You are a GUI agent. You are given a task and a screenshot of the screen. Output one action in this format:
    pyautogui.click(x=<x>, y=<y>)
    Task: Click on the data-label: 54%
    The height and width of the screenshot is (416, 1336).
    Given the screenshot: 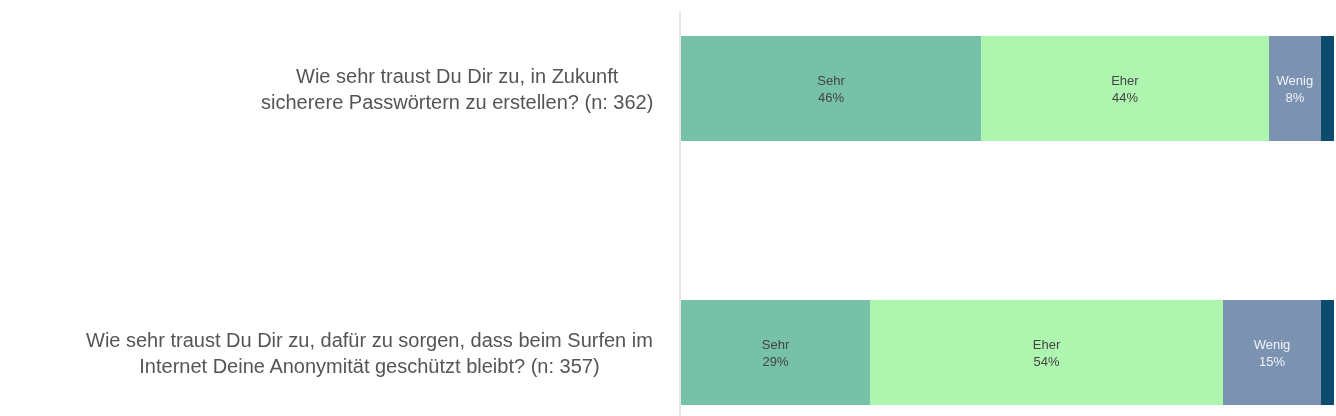 What is the action you would take?
    pyautogui.click(x=1047, y=361)
    